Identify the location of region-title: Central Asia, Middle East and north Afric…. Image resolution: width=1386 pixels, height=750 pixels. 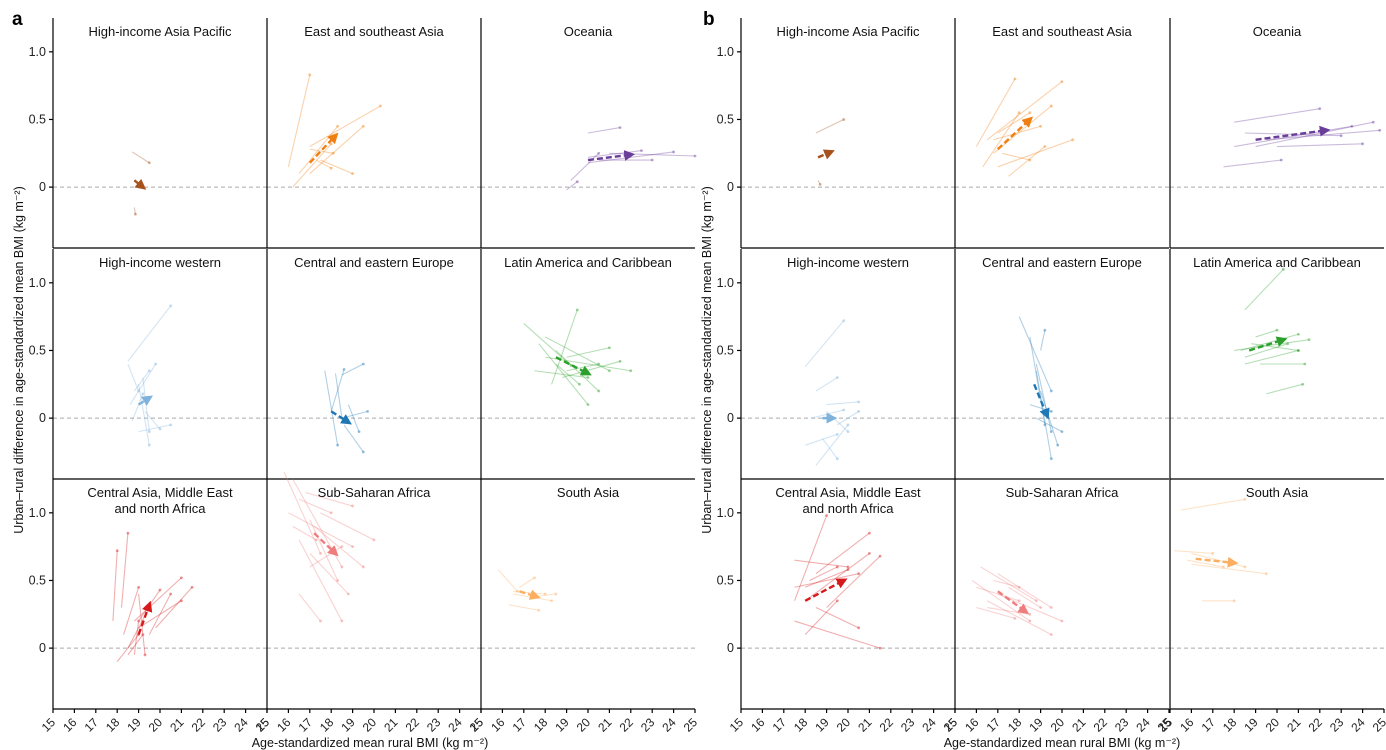
(160, 500).